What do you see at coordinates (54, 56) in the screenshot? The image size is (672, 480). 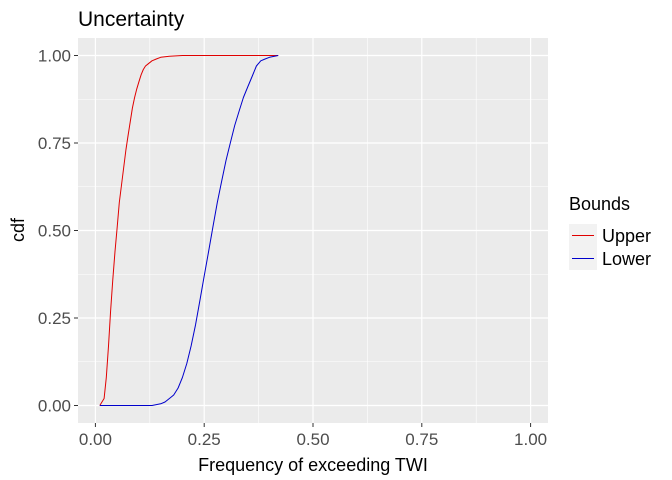 I see `y-tick-label: 1.00` at bounding box center [54, 56].